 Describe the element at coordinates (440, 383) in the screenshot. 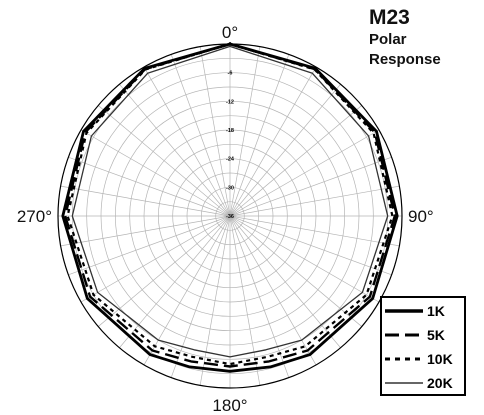

I see `legend-label-20k: 20K` at that location.